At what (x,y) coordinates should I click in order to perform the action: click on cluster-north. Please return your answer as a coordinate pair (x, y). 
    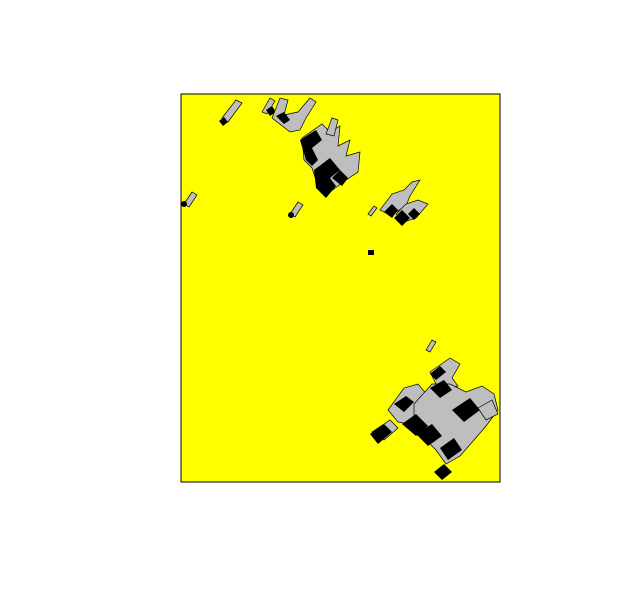
    Looking at the image, I should click on (271, 157).